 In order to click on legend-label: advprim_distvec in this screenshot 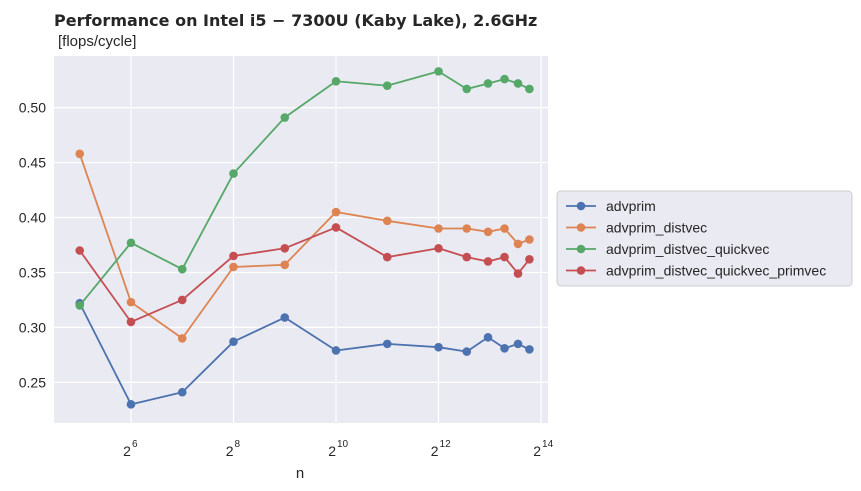, I will do `click(656, 228)`.